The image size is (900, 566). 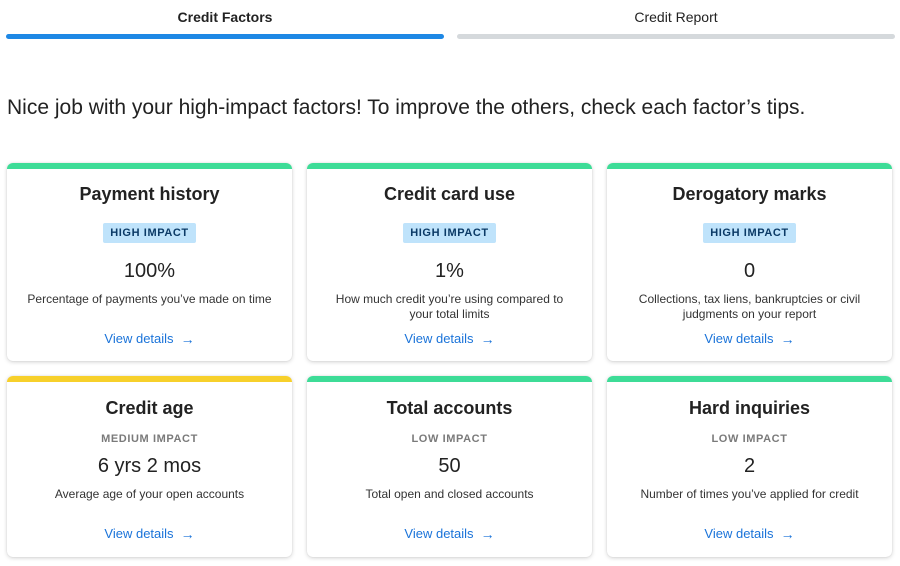 I want to click on tab-bar: Credit Factors Credit Report, so click(x=450, y=20).